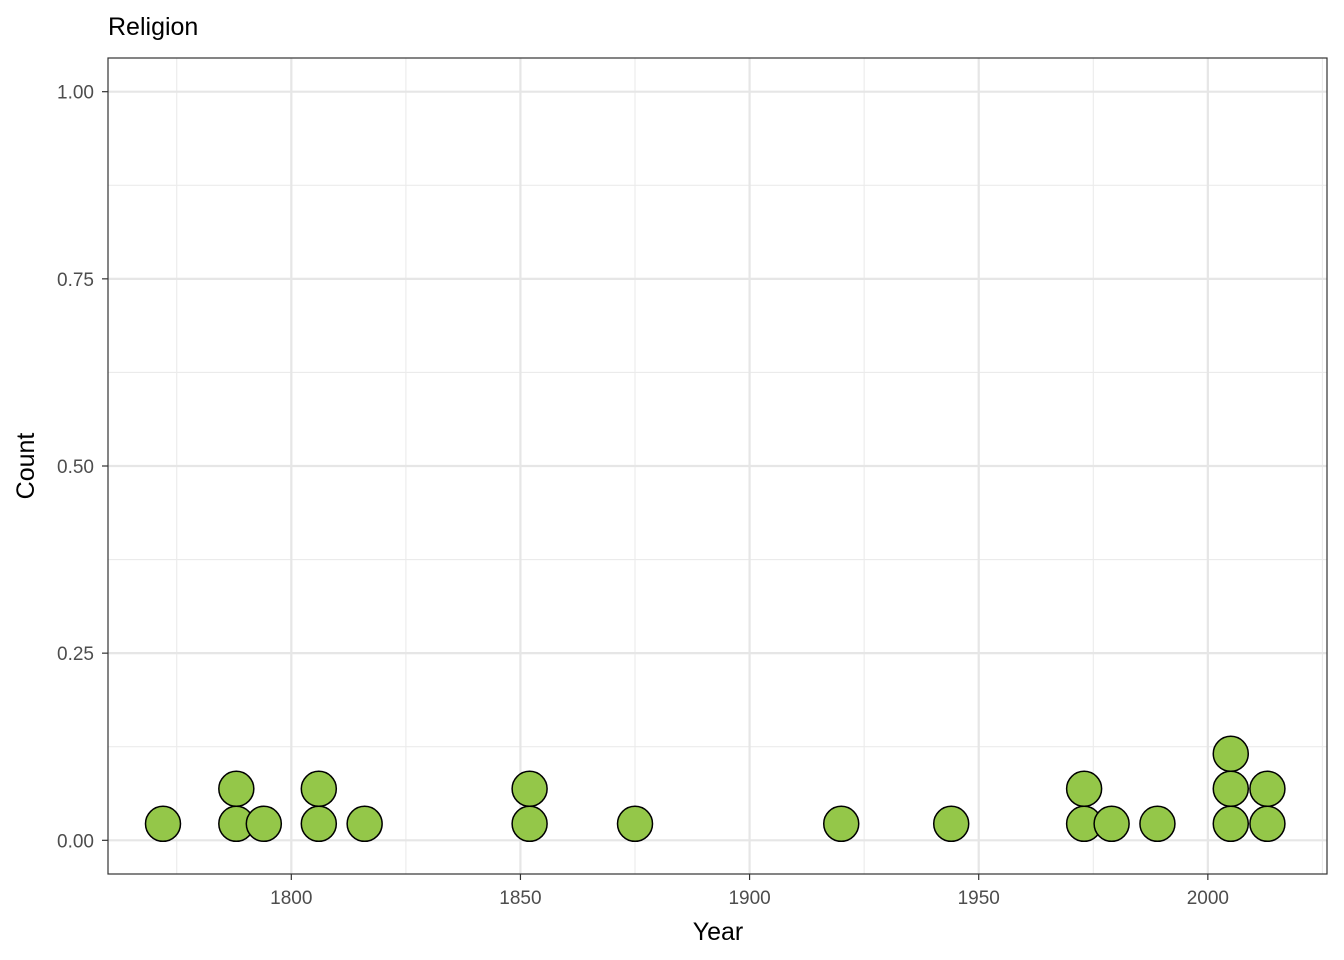 Image resolution: width=1344 pixels, height=960 pixels. I want to click on y-tick-label: 1.00, so click(75, 93).